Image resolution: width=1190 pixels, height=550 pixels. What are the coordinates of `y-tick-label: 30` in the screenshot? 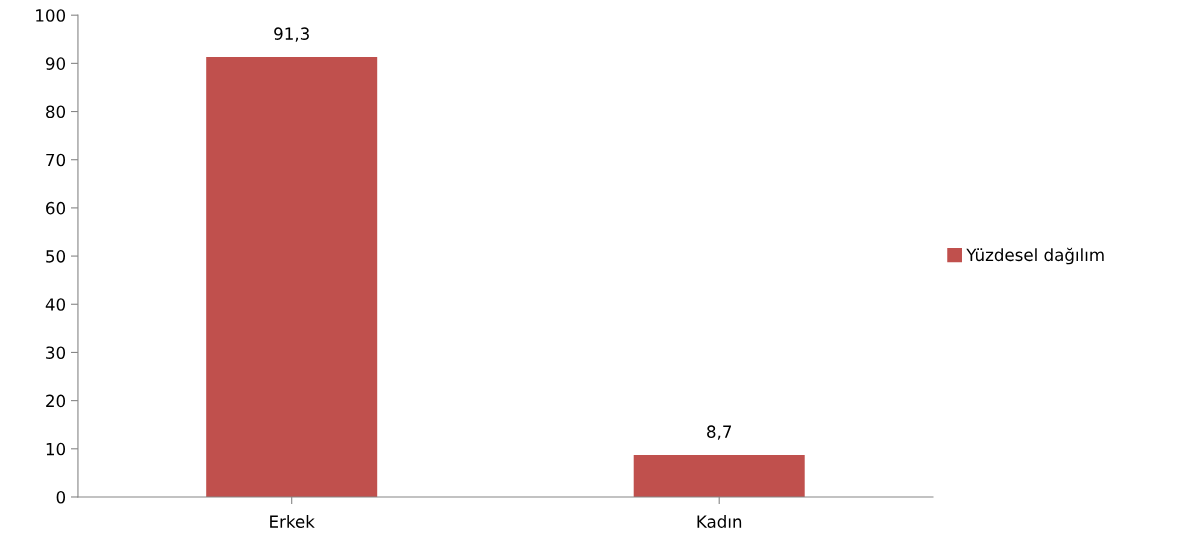 It's located at (56, 353).